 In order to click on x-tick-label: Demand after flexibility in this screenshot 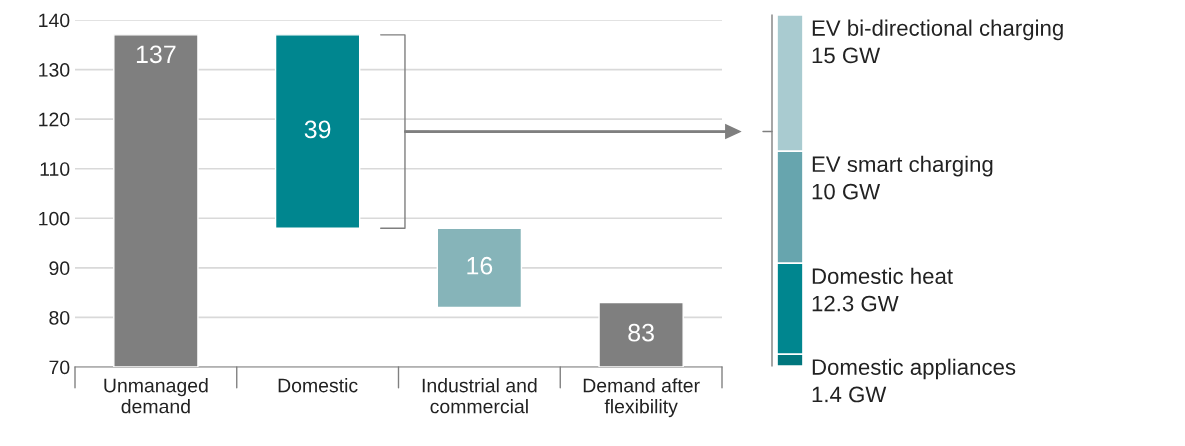, I will do `click(641, 398)`.